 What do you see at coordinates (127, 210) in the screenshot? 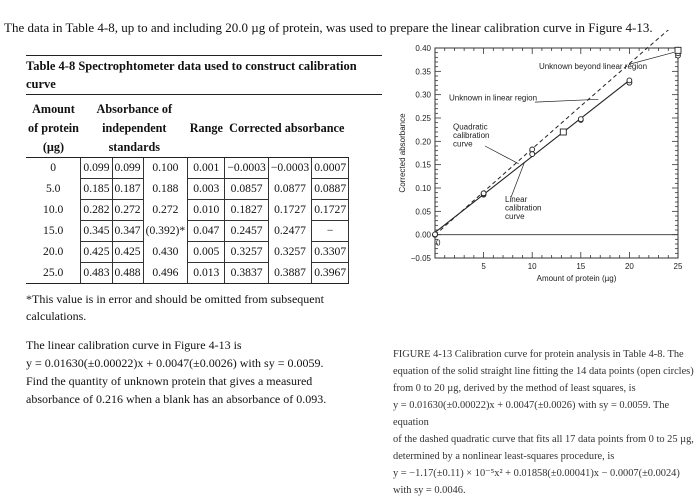
I see `cell-a2: 0.272` at bounding box center [127, 210].